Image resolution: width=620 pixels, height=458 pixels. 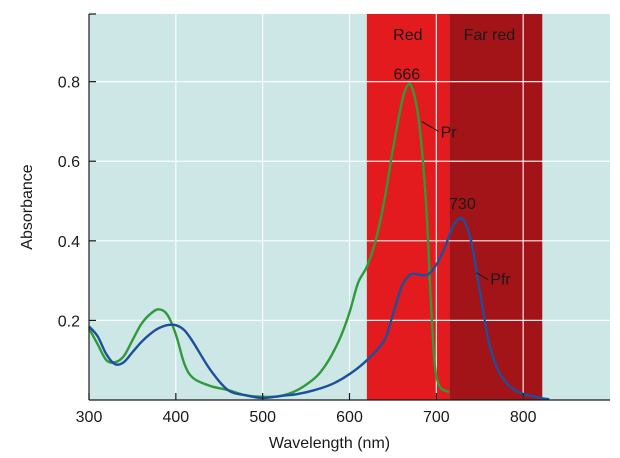 I want to click on y-axis-title: Absorbance, so click(x=27, y=206).